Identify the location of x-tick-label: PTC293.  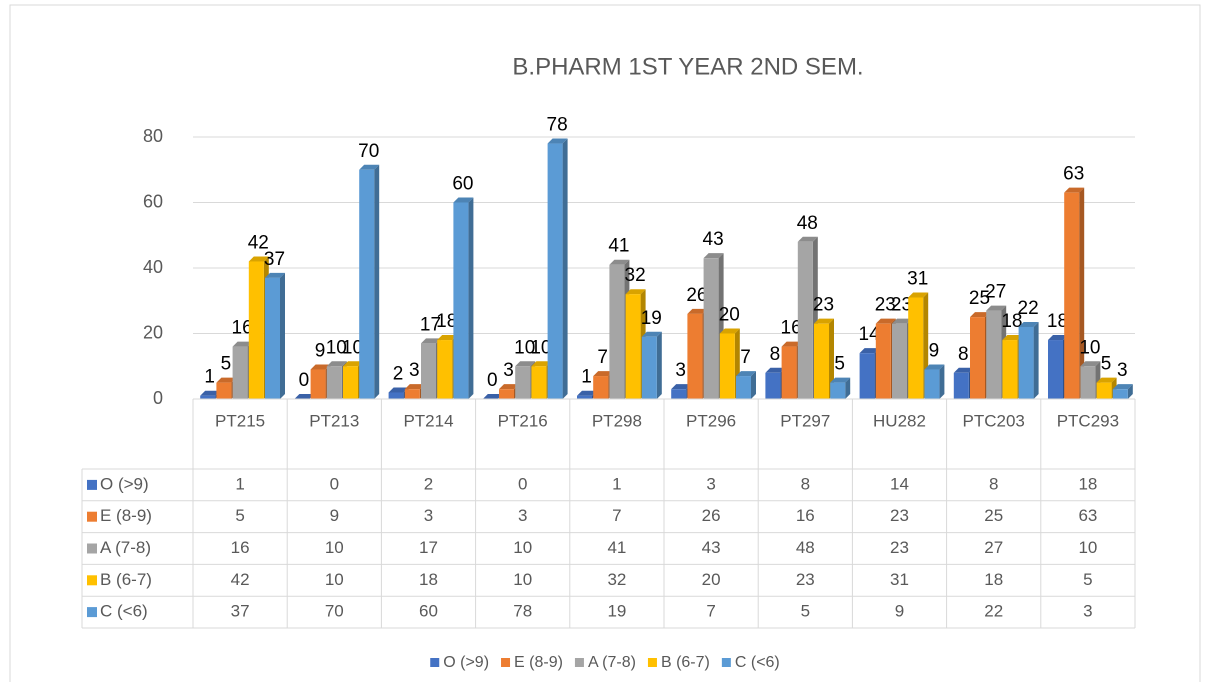
(1088, 420).